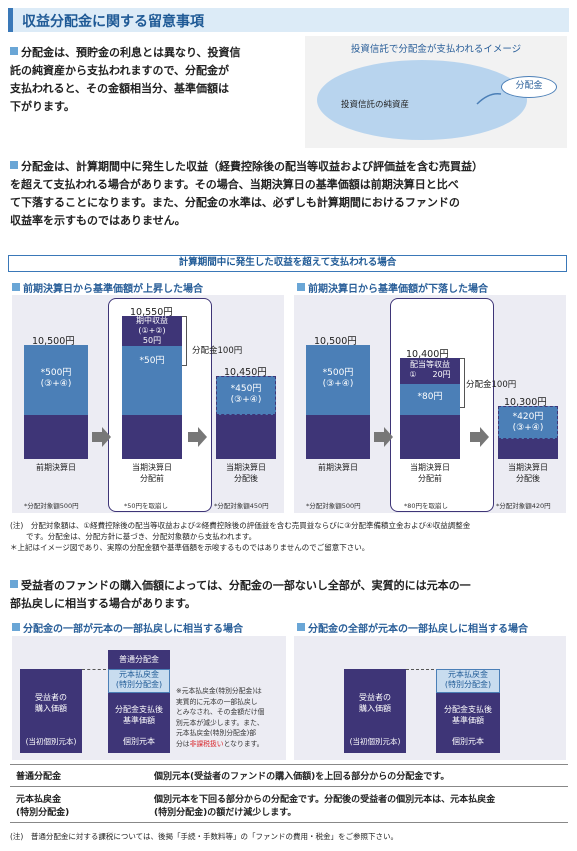 Image resolution: width=577 pixels, height=851 pixels. Describe the element at coordinates (288, 20) in the screenshot. I see `page-title-bar: 収益分配金に関する留意事項` at that location.